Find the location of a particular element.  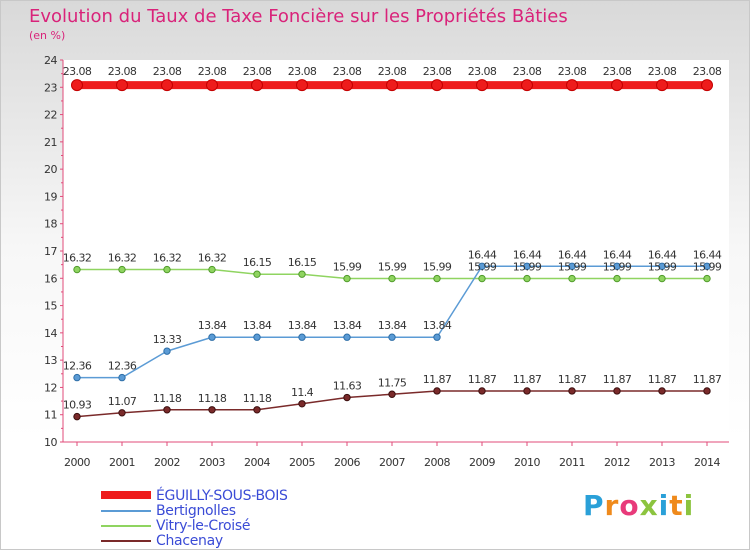

proxiti-logo: Proxiti is located at coordinates (638, 505).